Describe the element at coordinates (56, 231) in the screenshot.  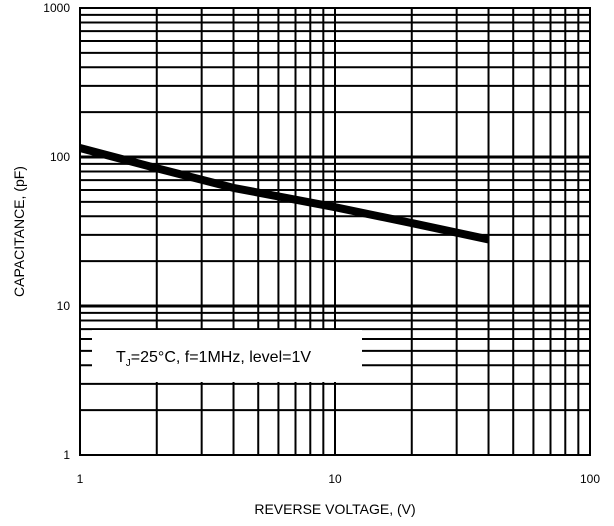
I see `y-tick-labels: 1 10 100 1000` at that location.